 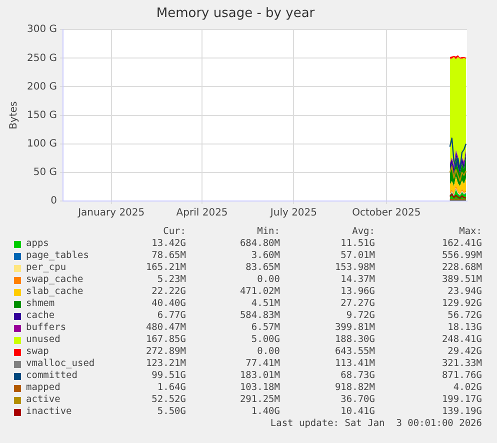 I want to click on text: 9.72G, so click(x=360, y=316).